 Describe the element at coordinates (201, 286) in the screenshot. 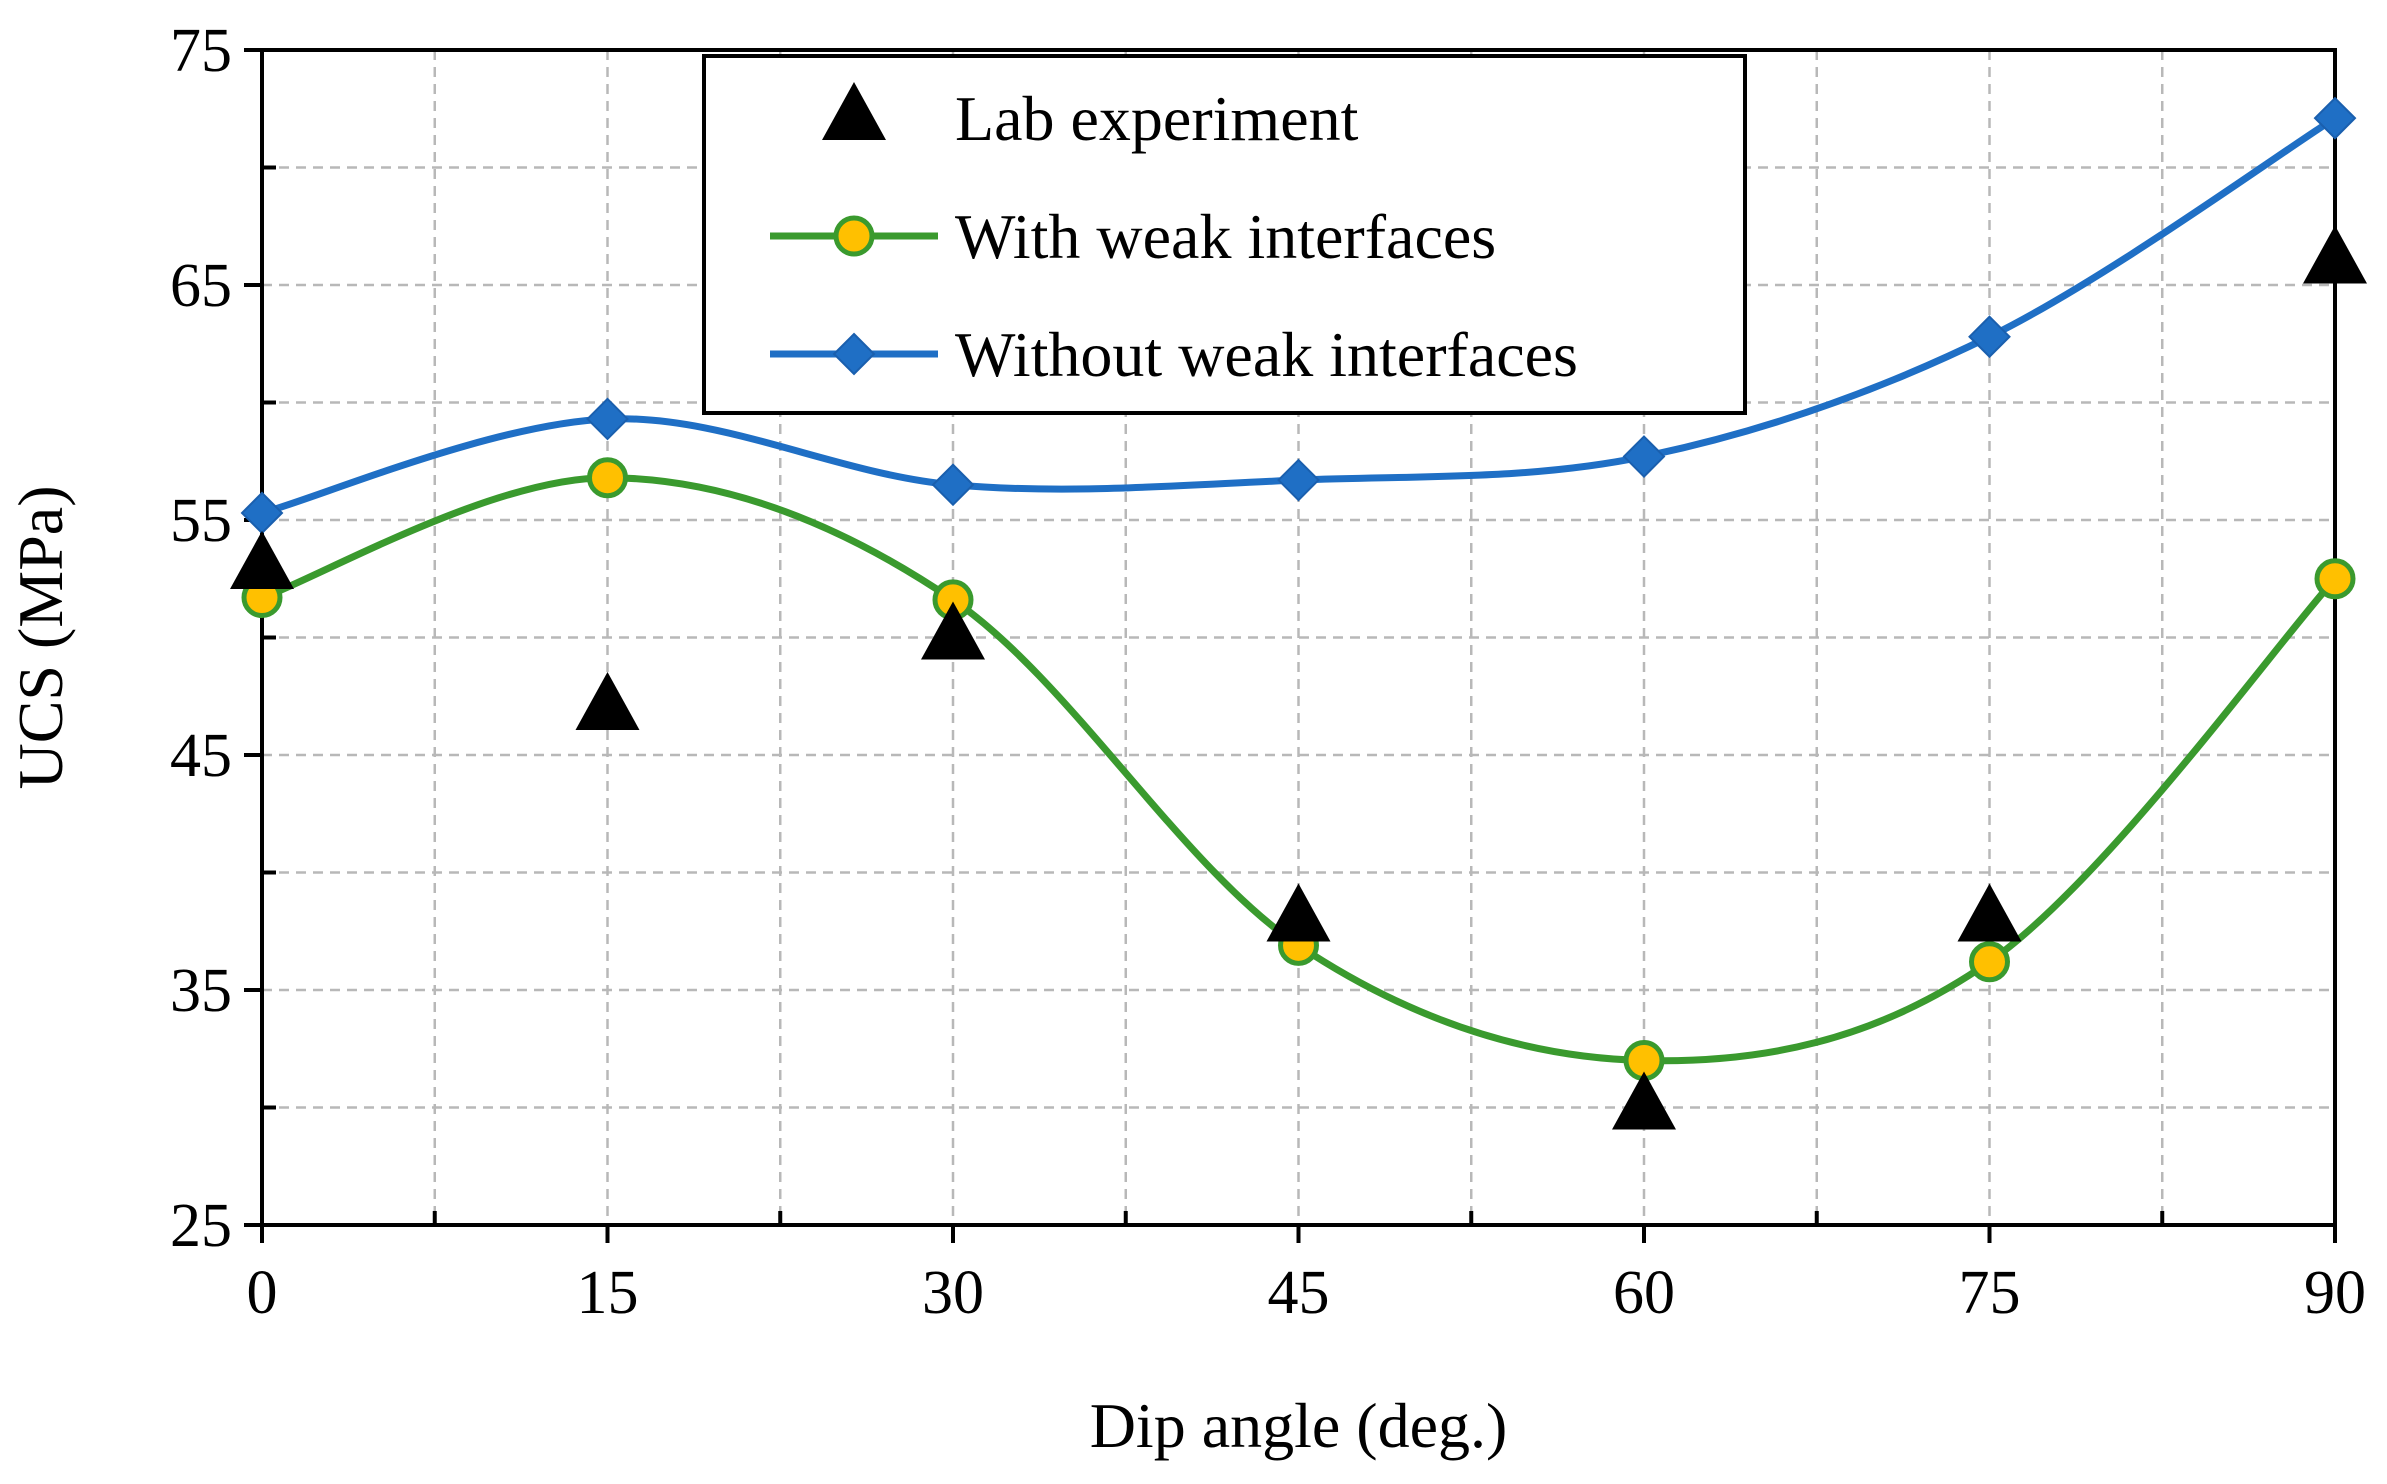

I see `y-tick-label: 65` at that location.